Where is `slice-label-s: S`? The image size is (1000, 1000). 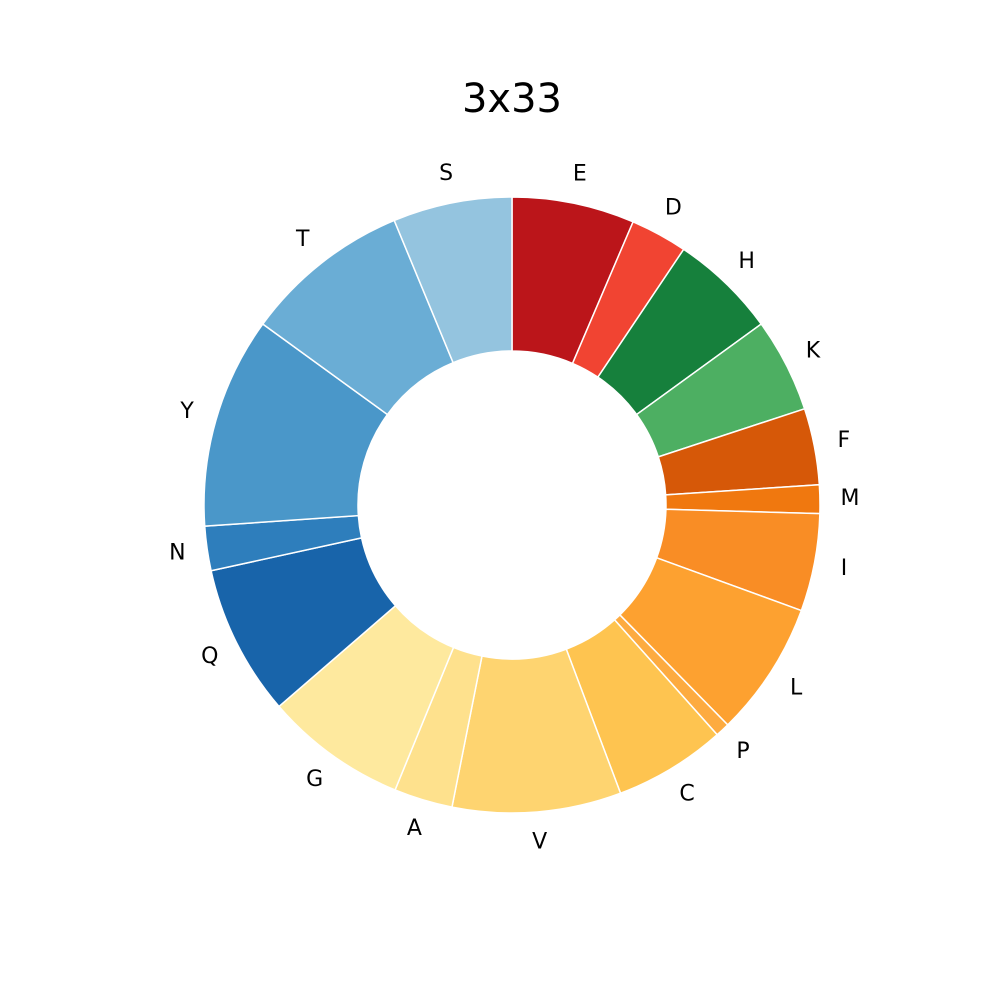 slice-label-s: S is located at coordinates (446, 173).